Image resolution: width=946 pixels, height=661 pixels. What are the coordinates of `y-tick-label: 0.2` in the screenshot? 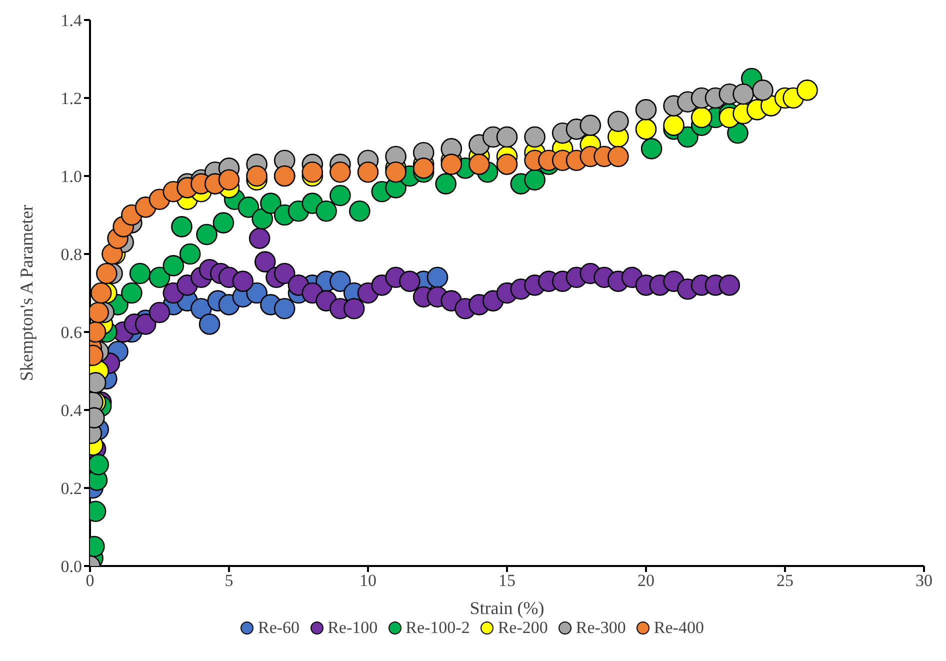 It's located at (71, 488).